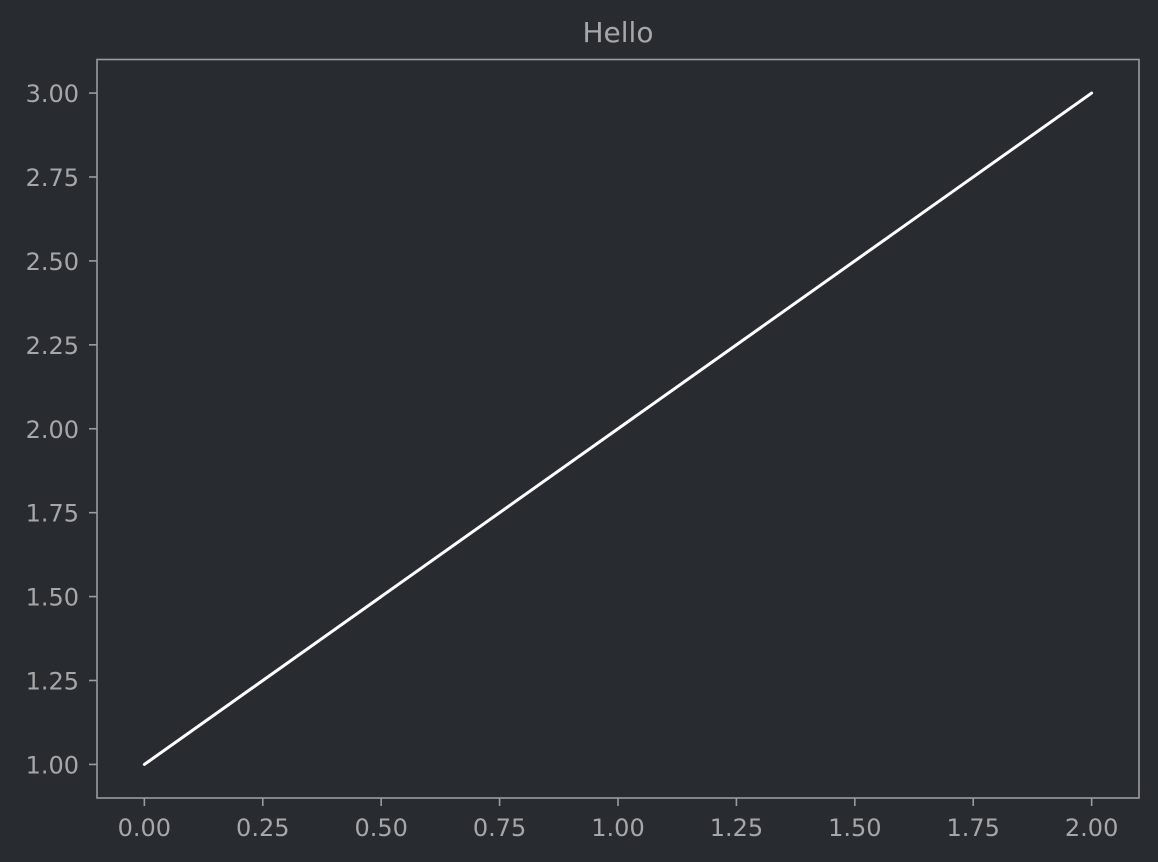  What do you see at coordinates (854, 828) in the screenshot?
I see `x-tick-label: 1.50` at bounding box center [854, 828].